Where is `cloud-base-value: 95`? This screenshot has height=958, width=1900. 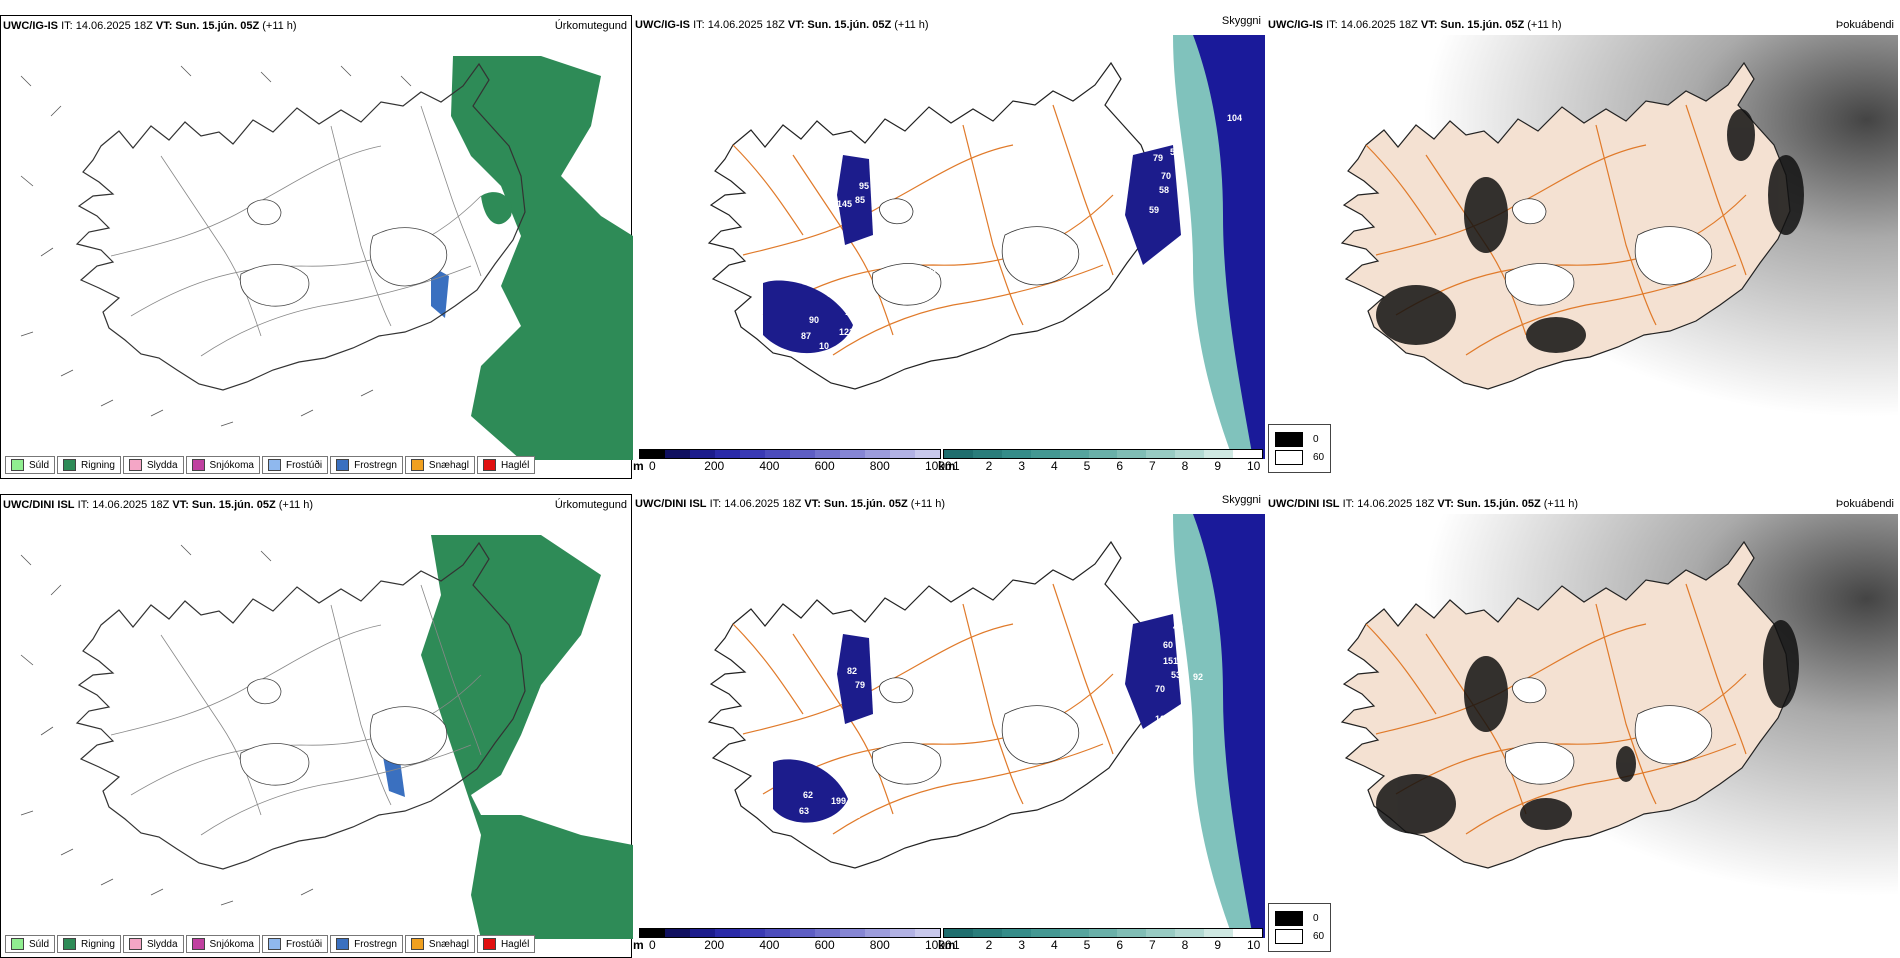
cloud-base-value: 95 is located at coordinates (864, 186).